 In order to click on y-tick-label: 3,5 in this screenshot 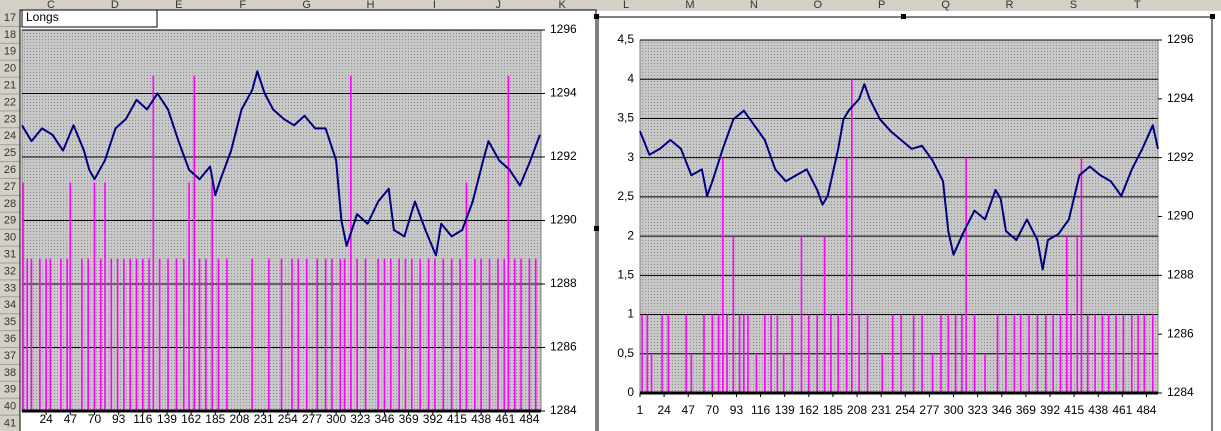, I will do `click(625, 118)`.